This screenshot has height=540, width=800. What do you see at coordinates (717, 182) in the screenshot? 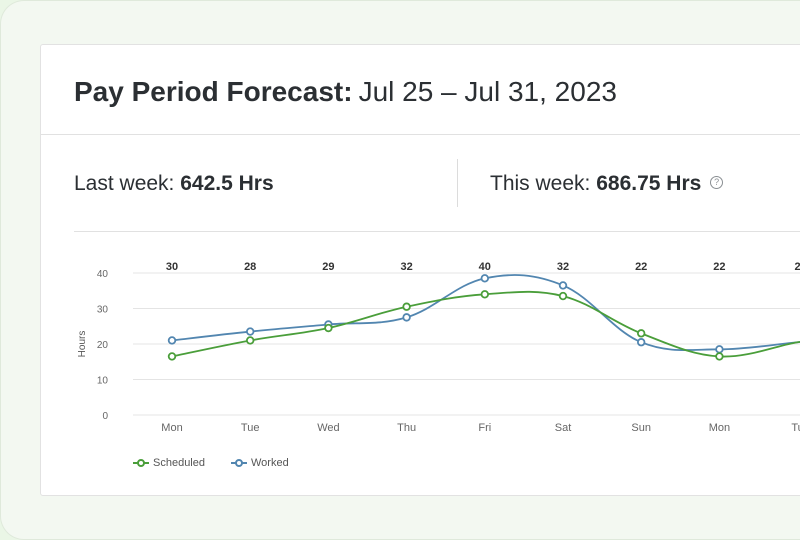
I see `help-circle-icon: ?` at bounding box center [717, 182].